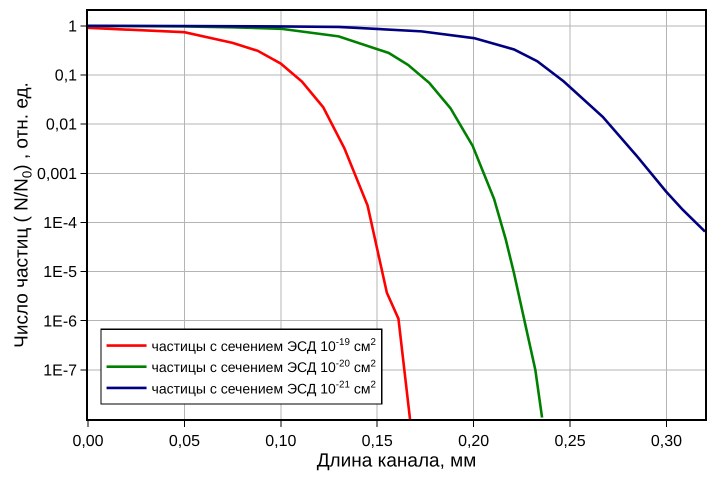 This screenshot has width=709, height=482. Describe the element at coordinates (62, 125) in the screenshot. I see `y-tick-label: 0,01` at that location.